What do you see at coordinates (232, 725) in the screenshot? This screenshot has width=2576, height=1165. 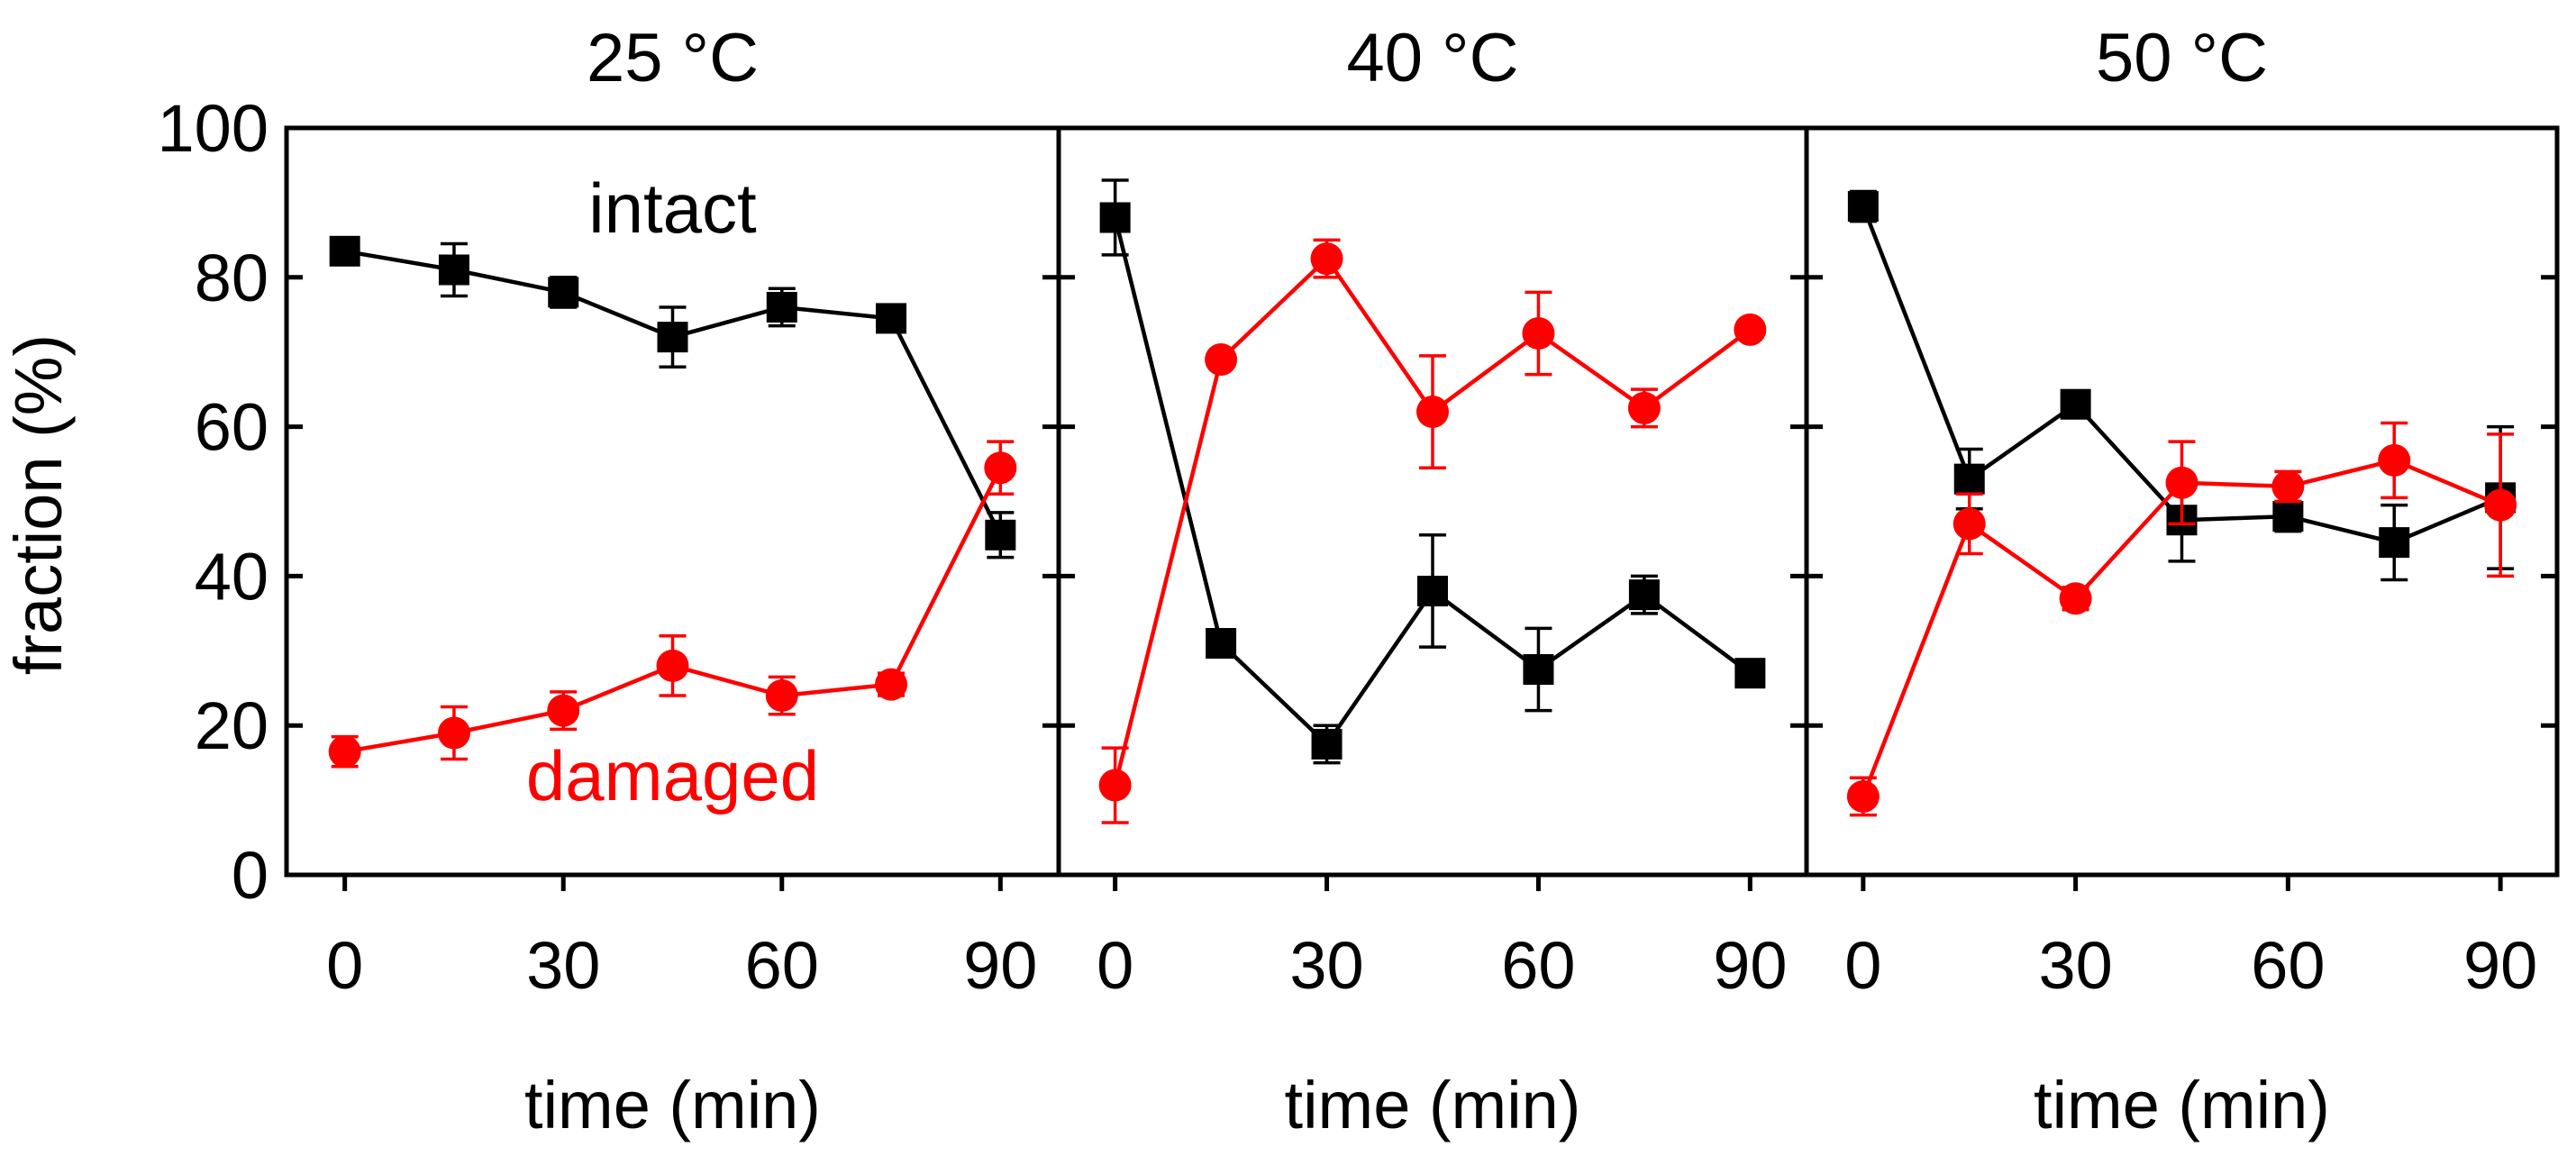 I see `y-tick-label: 20` at bounding box center [232, 725].